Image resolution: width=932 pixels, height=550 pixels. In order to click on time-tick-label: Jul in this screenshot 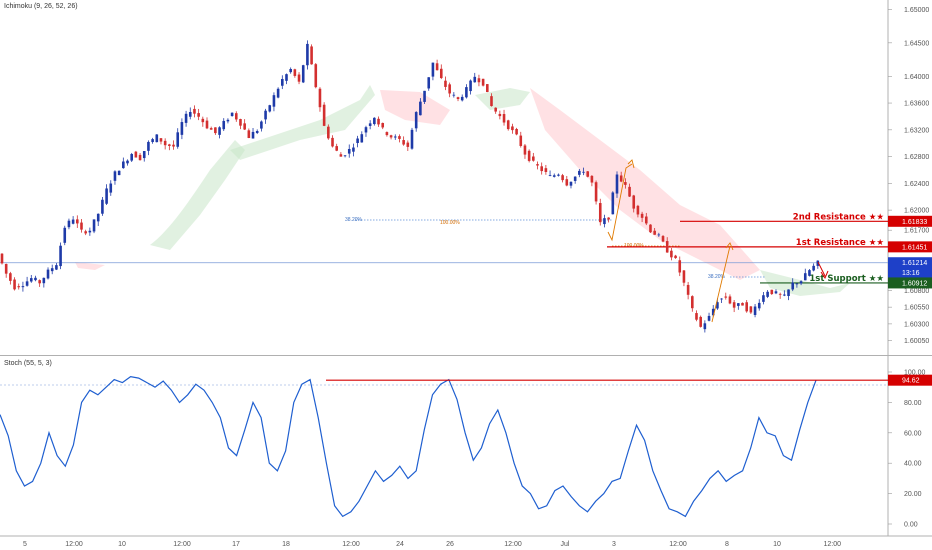, I will do `click(565, 544)`.